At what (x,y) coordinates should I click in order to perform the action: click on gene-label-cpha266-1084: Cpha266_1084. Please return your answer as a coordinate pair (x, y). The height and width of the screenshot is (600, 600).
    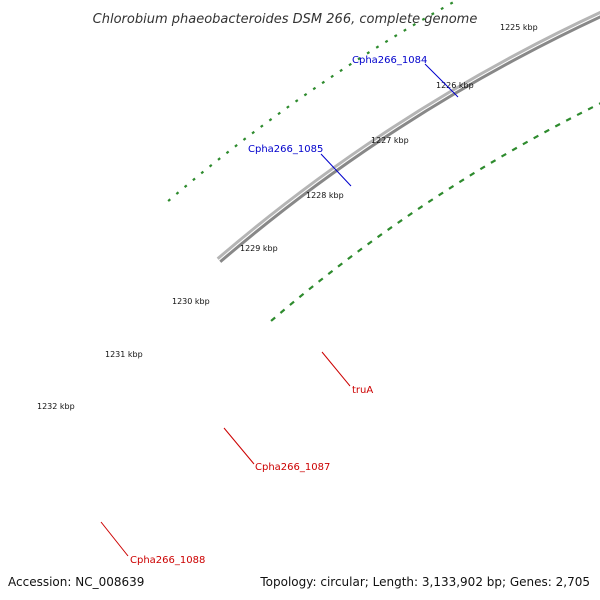
    Looking at the image, I should click on (389, 60).